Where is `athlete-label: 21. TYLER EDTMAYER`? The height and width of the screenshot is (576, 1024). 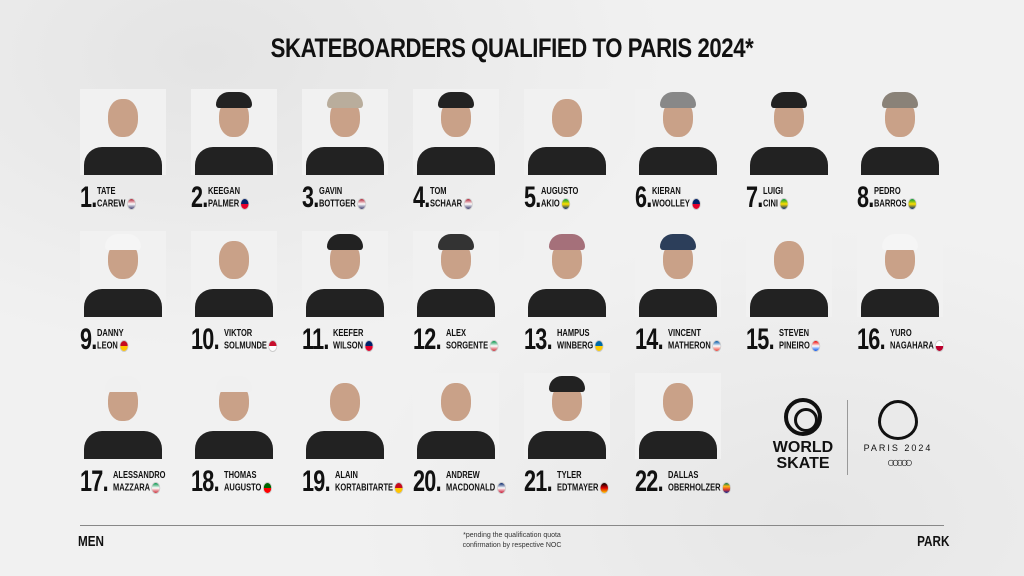 athlete-label: 21. TYLER EDTMAYER is located at coordinates (575, 482).